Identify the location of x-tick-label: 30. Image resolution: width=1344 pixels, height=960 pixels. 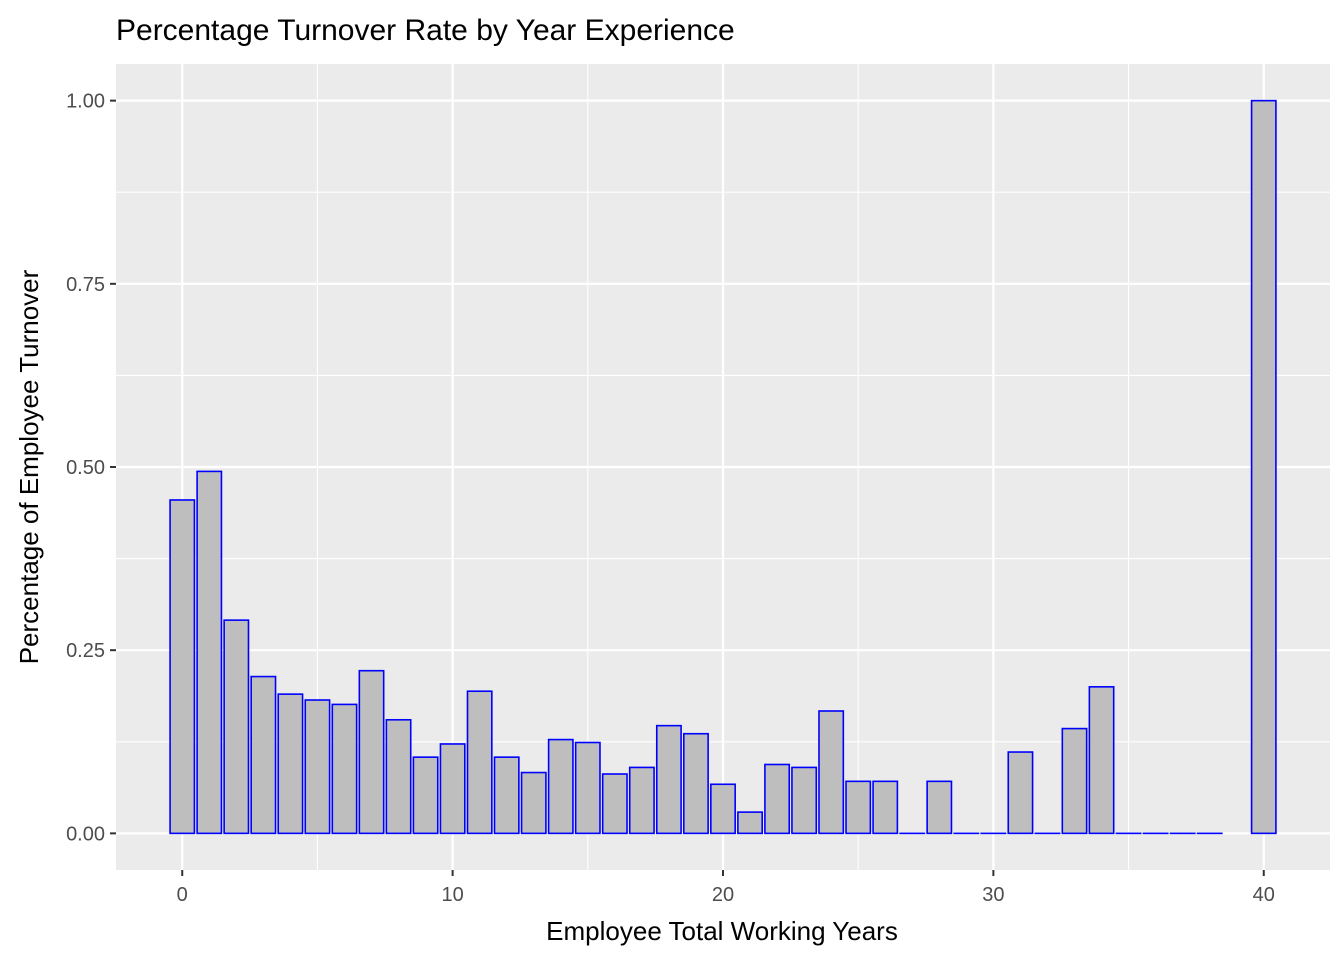
(993, 895).